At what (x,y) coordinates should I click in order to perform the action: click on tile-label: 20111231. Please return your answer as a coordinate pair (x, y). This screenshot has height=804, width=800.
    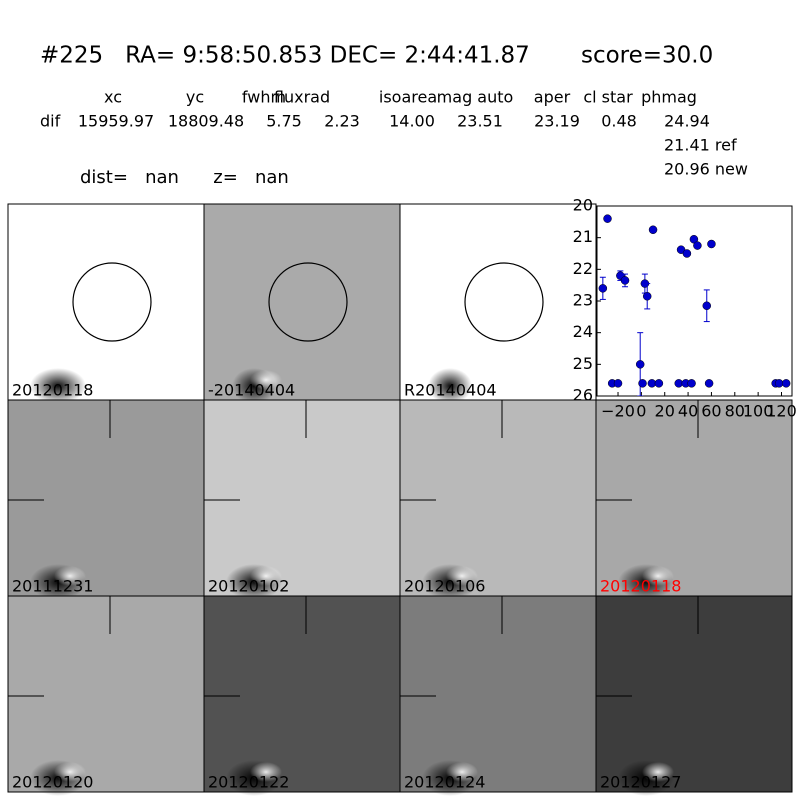
    Looking at the image, I should click on (52, 586).